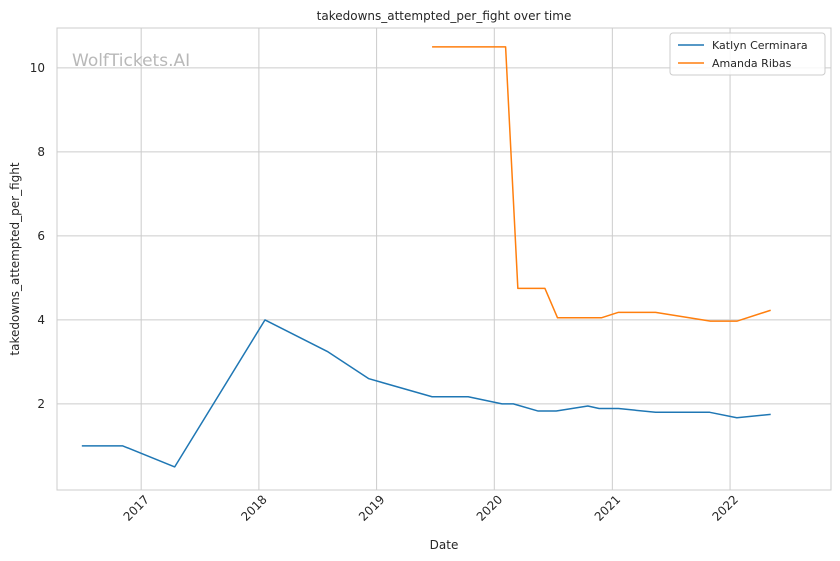 This screenshot has height=561, width=840. Describe the element at coordinates (444, 16) in the screenshot. I see `chart-title: takedowns_attempted_per_fight over time` at that location.